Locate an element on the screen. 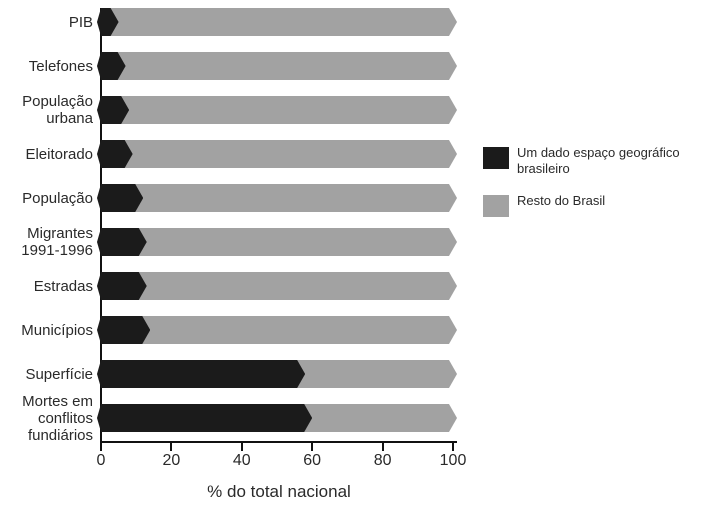  x-axis-tick-label: 60 is located at coordinates (312, 460).